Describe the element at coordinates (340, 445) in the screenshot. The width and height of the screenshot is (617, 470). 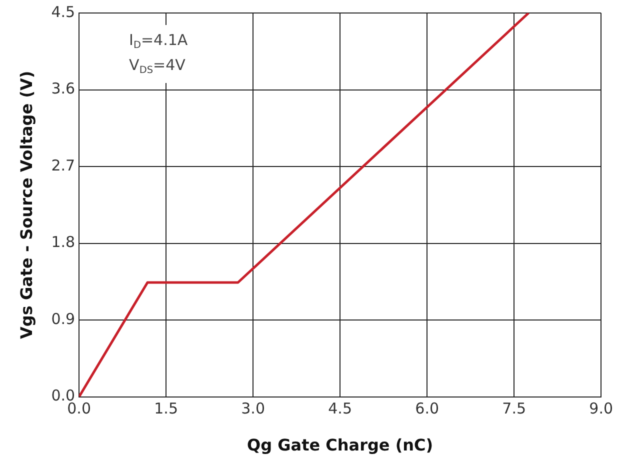
I see `x-axis-title: Qg Gate Charge (nC)` at that location.